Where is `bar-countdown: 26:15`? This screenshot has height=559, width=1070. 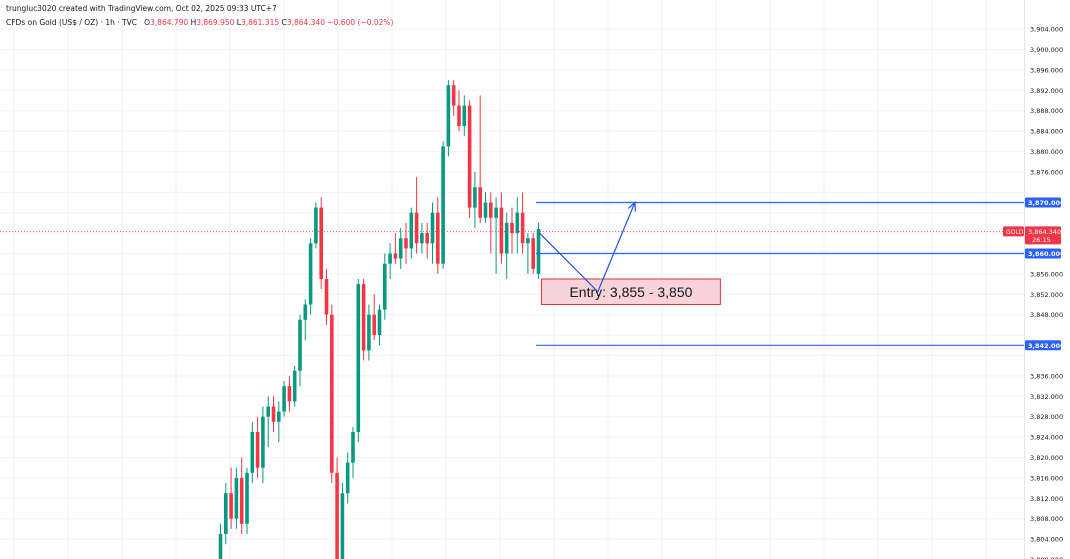 bar-countdown: 26:15 is located at coordinates (1041, 240).